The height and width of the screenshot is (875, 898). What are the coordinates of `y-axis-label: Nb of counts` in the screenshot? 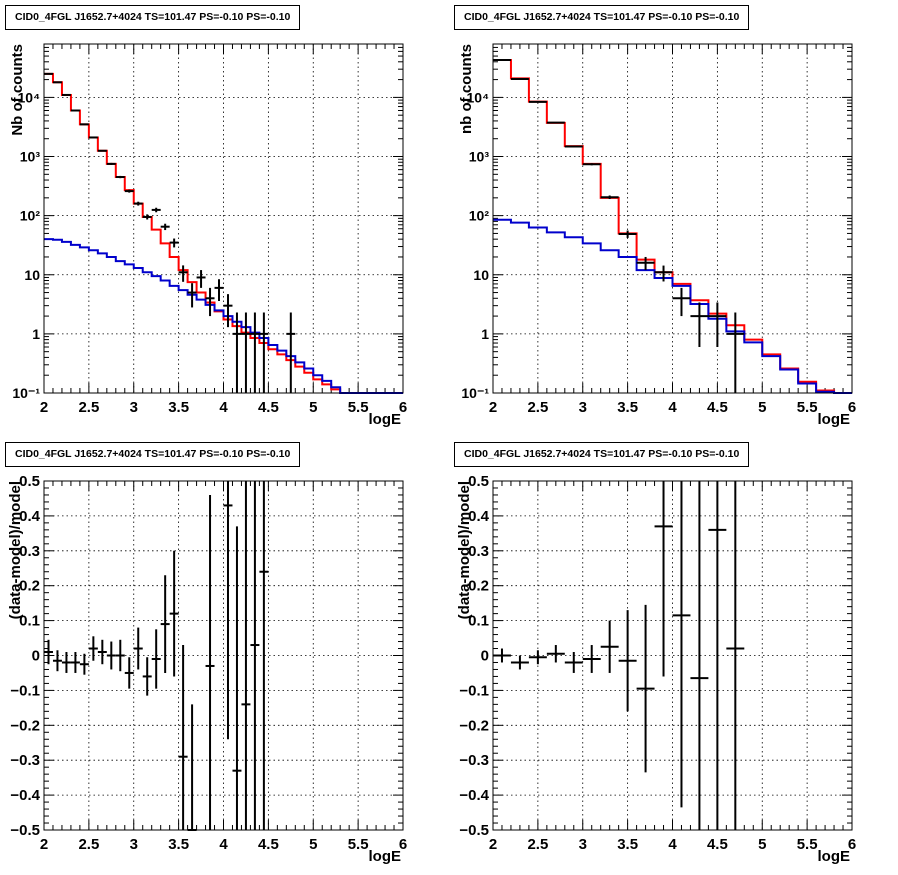 It's located at (17, 90).